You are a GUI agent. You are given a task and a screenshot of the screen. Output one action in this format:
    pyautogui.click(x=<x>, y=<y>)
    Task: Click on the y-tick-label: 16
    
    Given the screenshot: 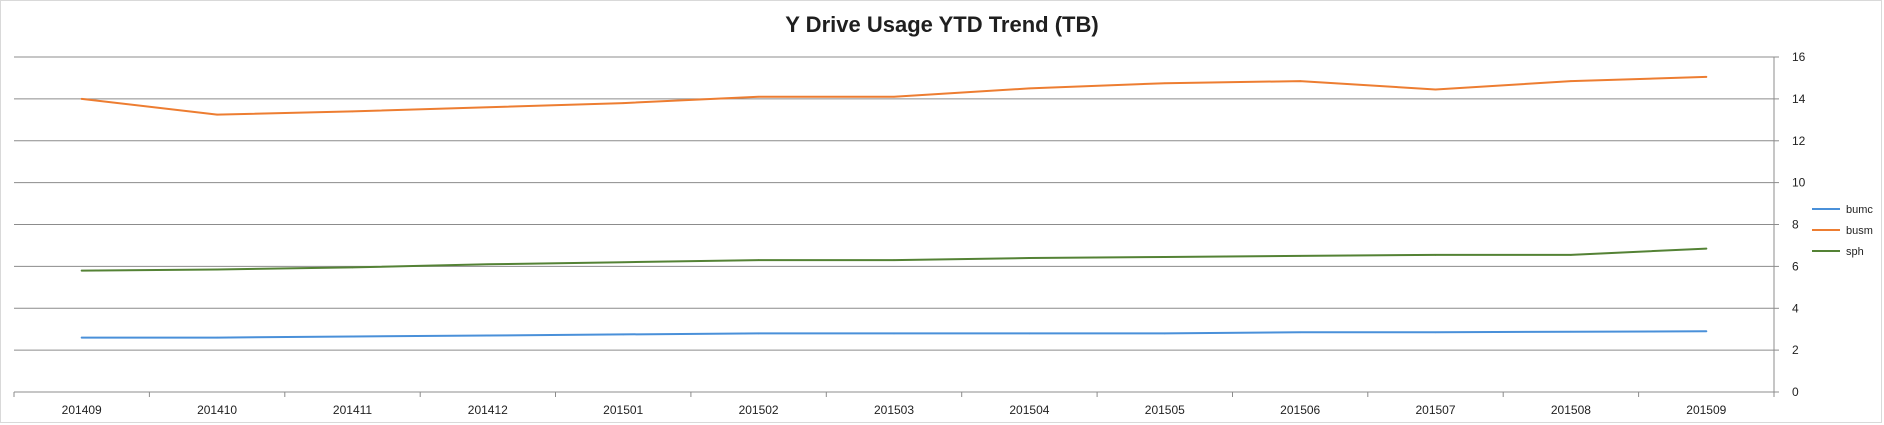 What is the action you would take?
    pyautogui.click(x=1799, y=57)
    